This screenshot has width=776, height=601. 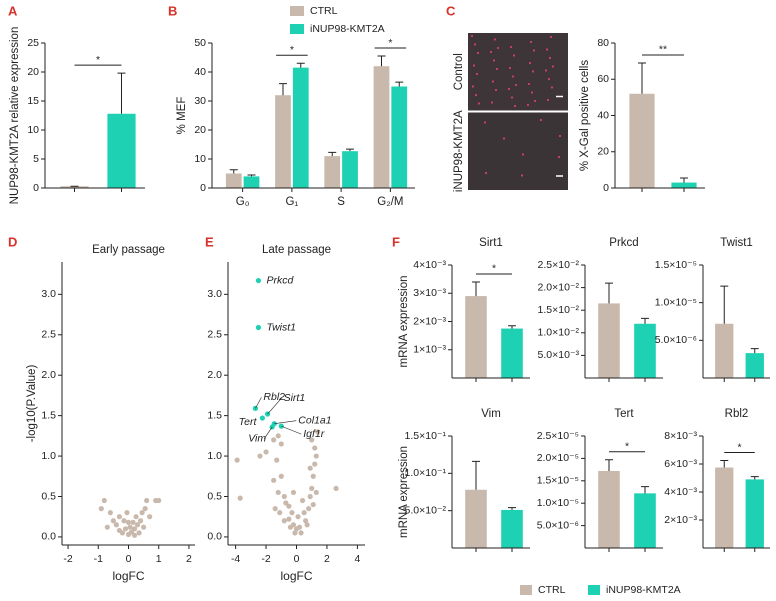 What do you see at coordinates (280, 280) in the screenshot?
I see `point-label: Prkcd` at bounding box center [280, 280].